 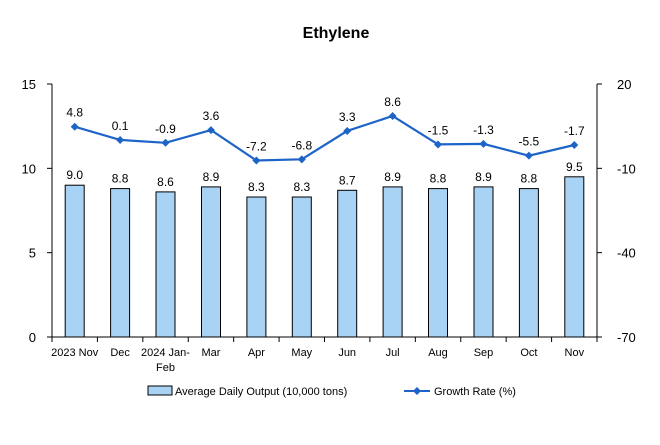 What do you see at coordinates (256, 147) in the screenshot?
I see `growth-rate-value-label: -7.2` at bounding box center [256, 147].